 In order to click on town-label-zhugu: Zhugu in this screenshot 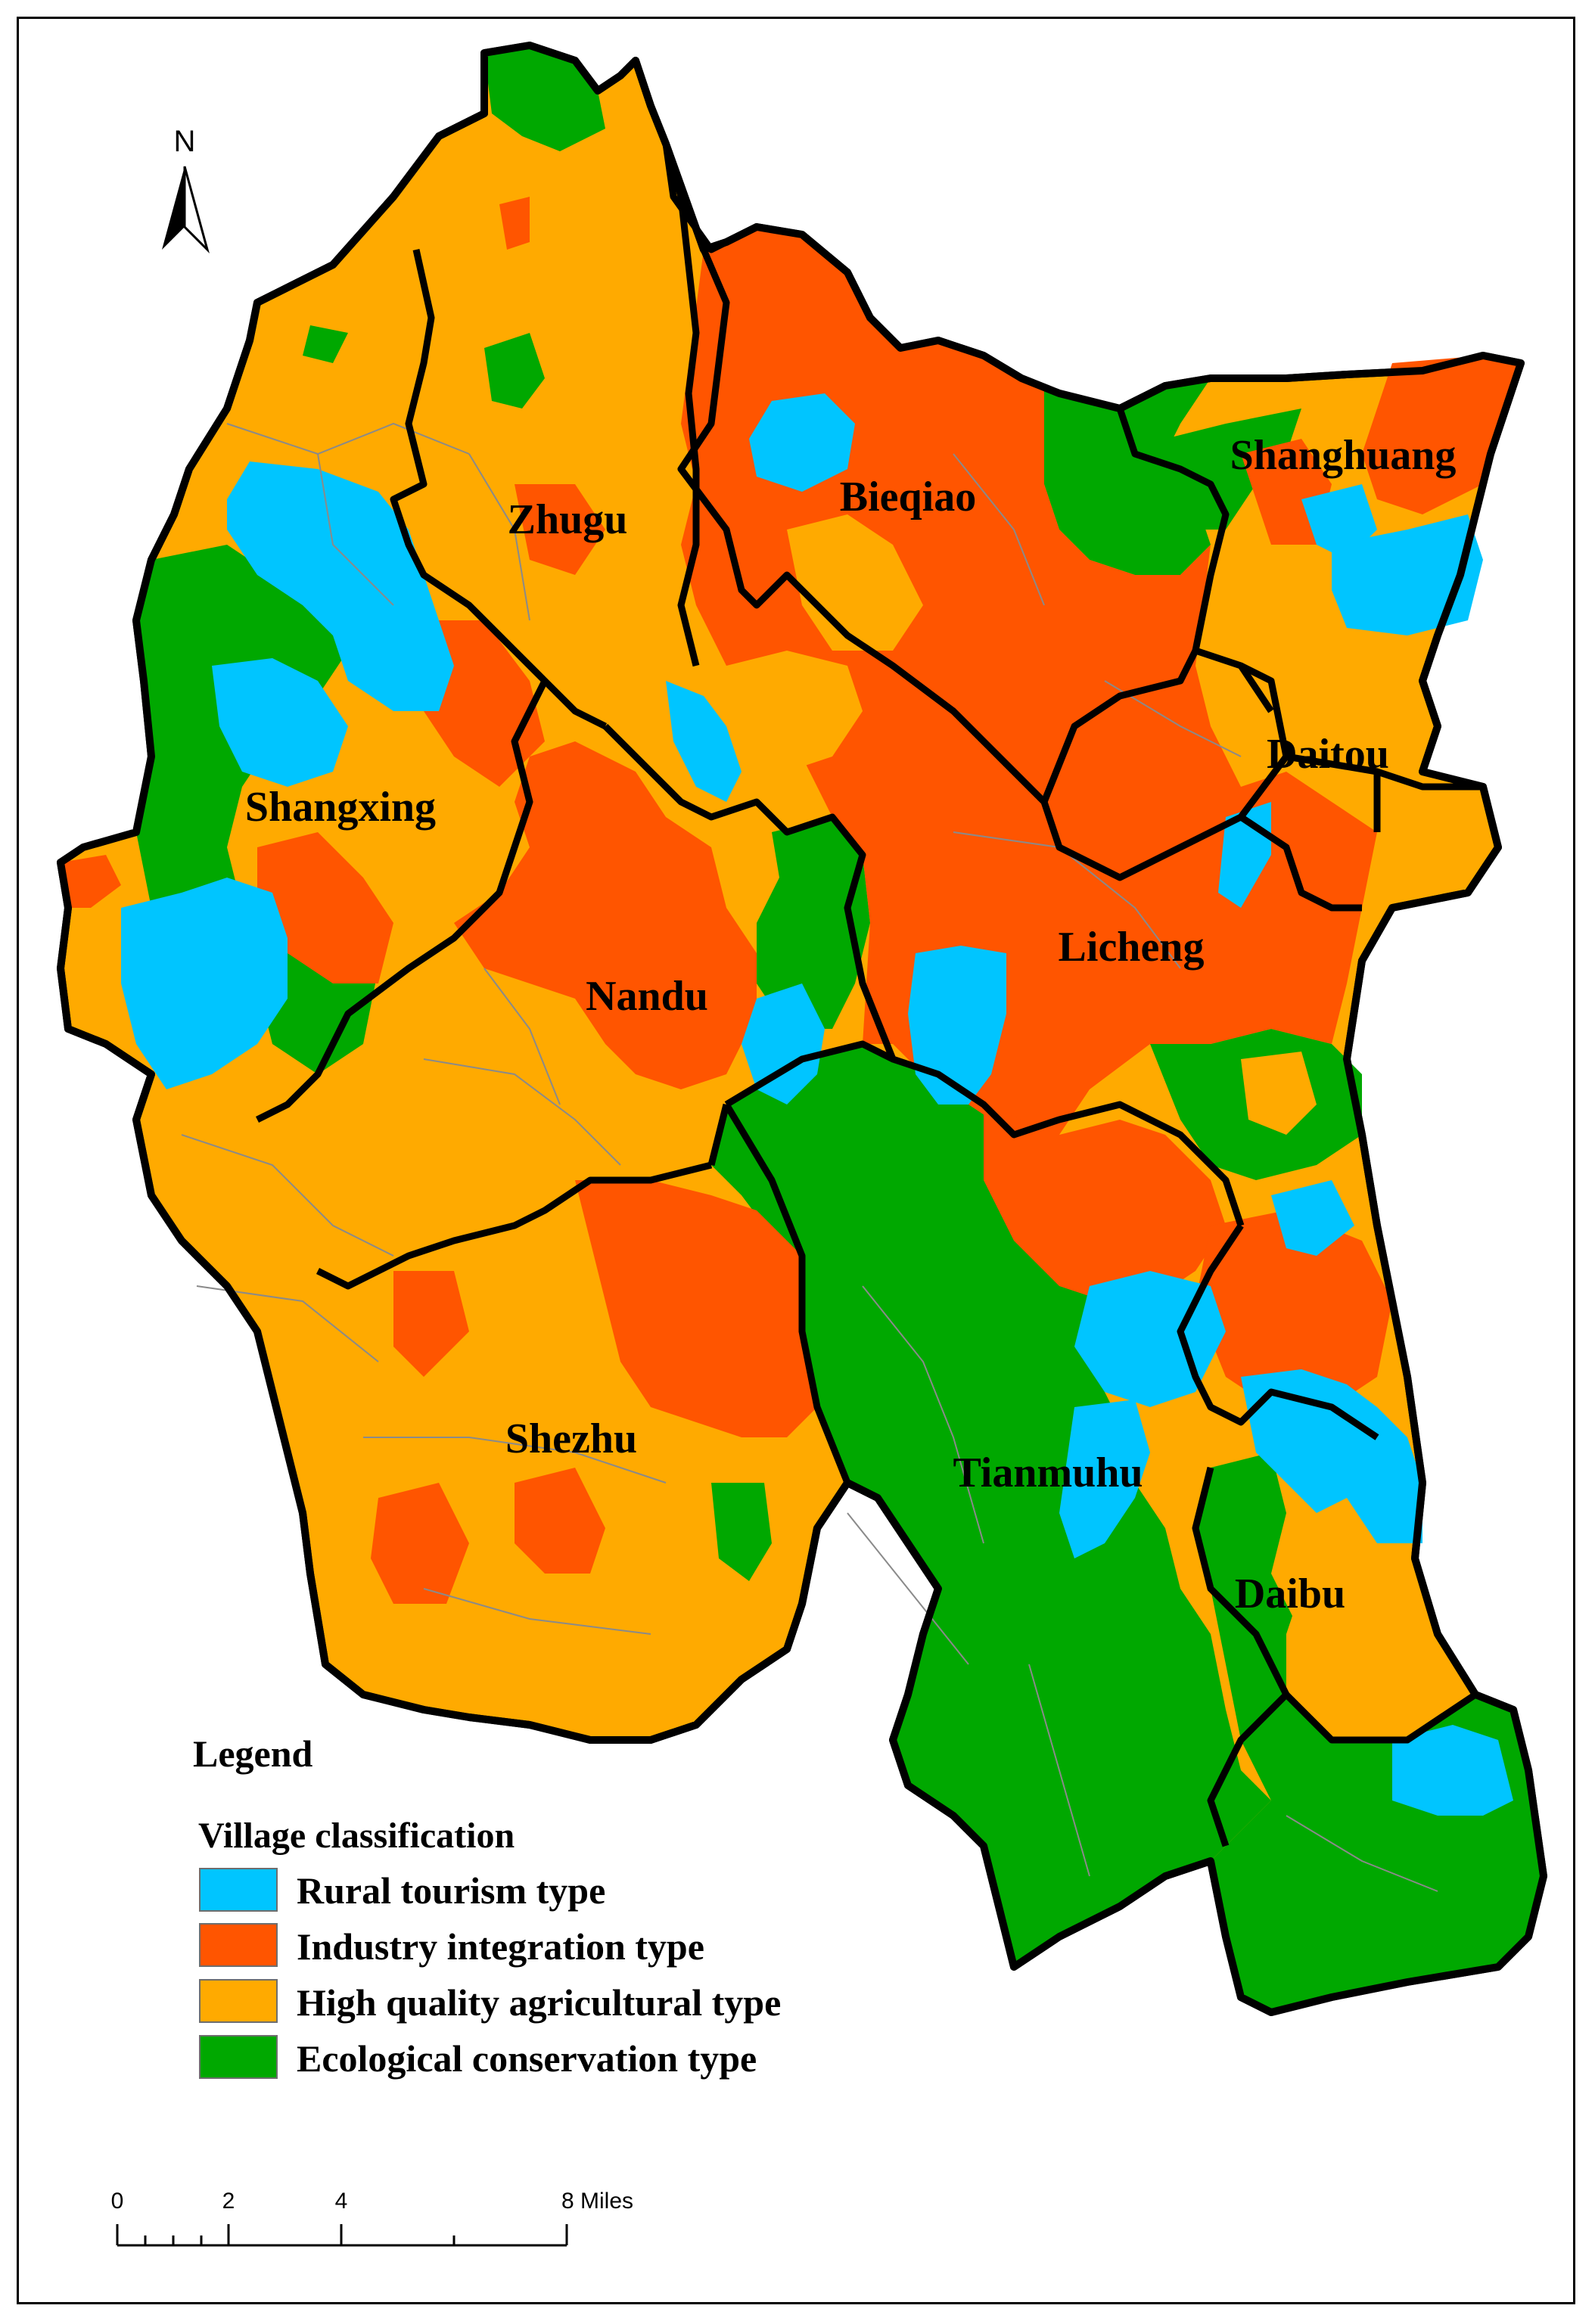, I will do `click(568, 519)`.